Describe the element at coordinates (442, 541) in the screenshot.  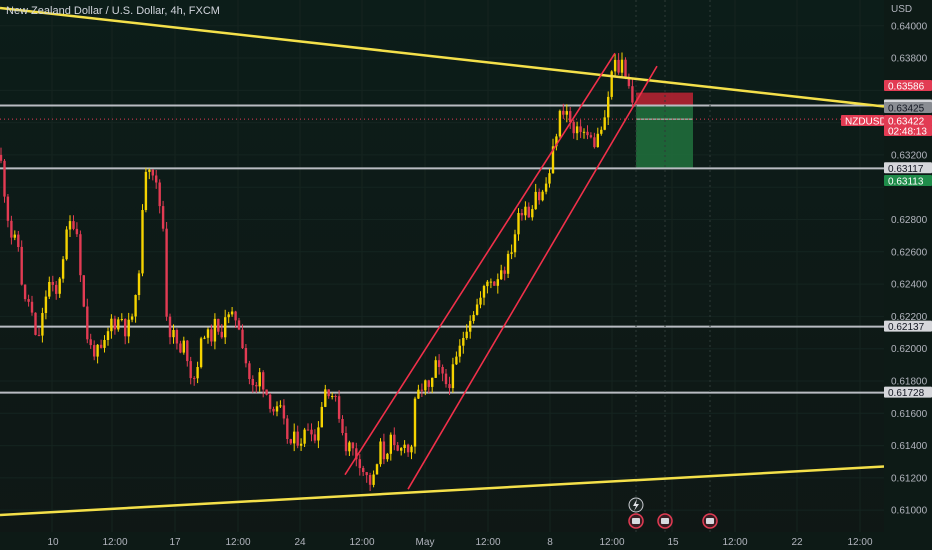
I see `time-axis-panel` at that location.